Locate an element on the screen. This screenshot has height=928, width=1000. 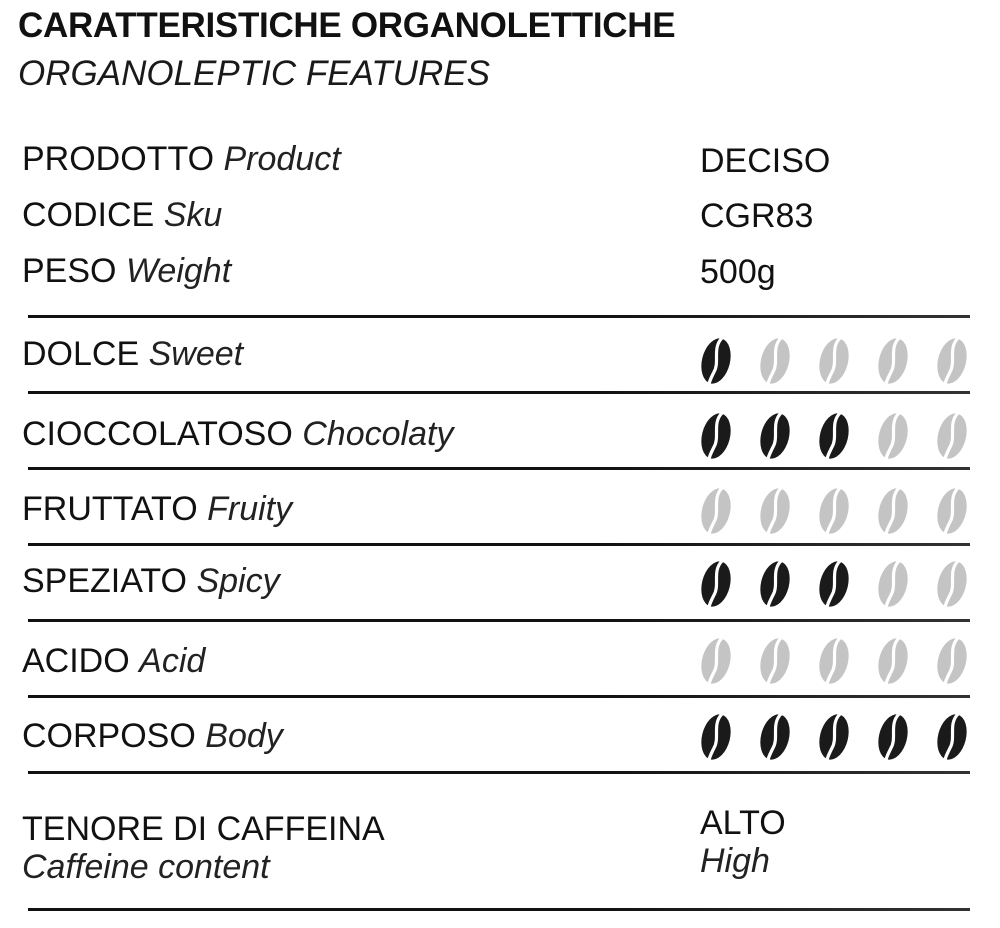
sweet-rating is located at coordinates (838, 361).